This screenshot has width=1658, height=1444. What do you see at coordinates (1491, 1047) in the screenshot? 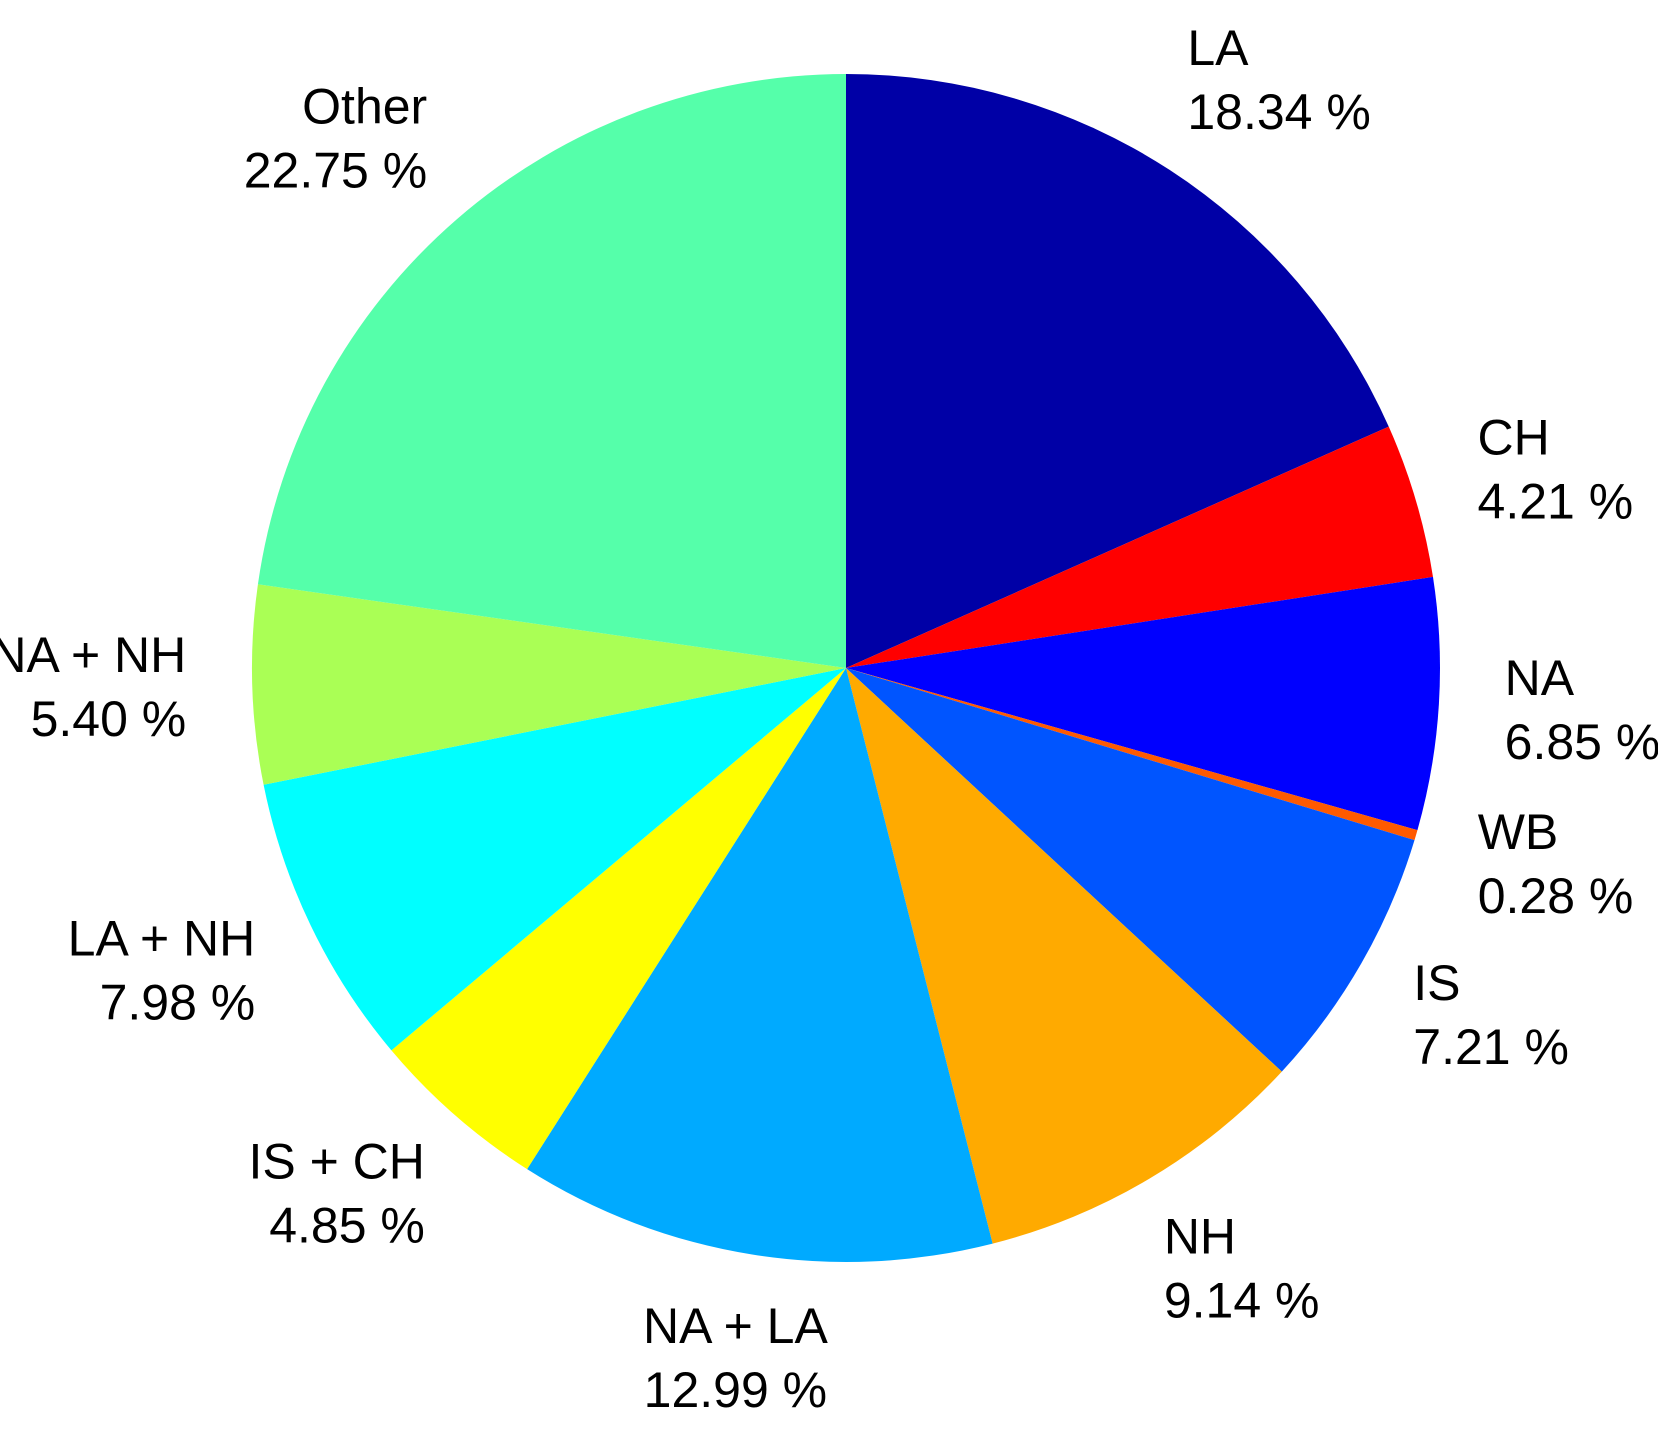
I see `slice-value-is: 7.21 %` at bounding box center [1491, 1047].